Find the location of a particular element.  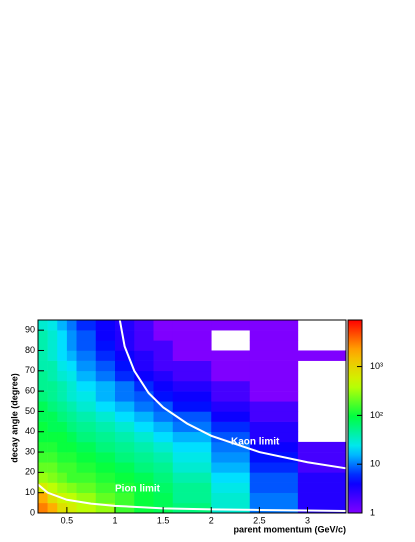

x-tick-label: 2.5 is located at coordinates (259, 520).